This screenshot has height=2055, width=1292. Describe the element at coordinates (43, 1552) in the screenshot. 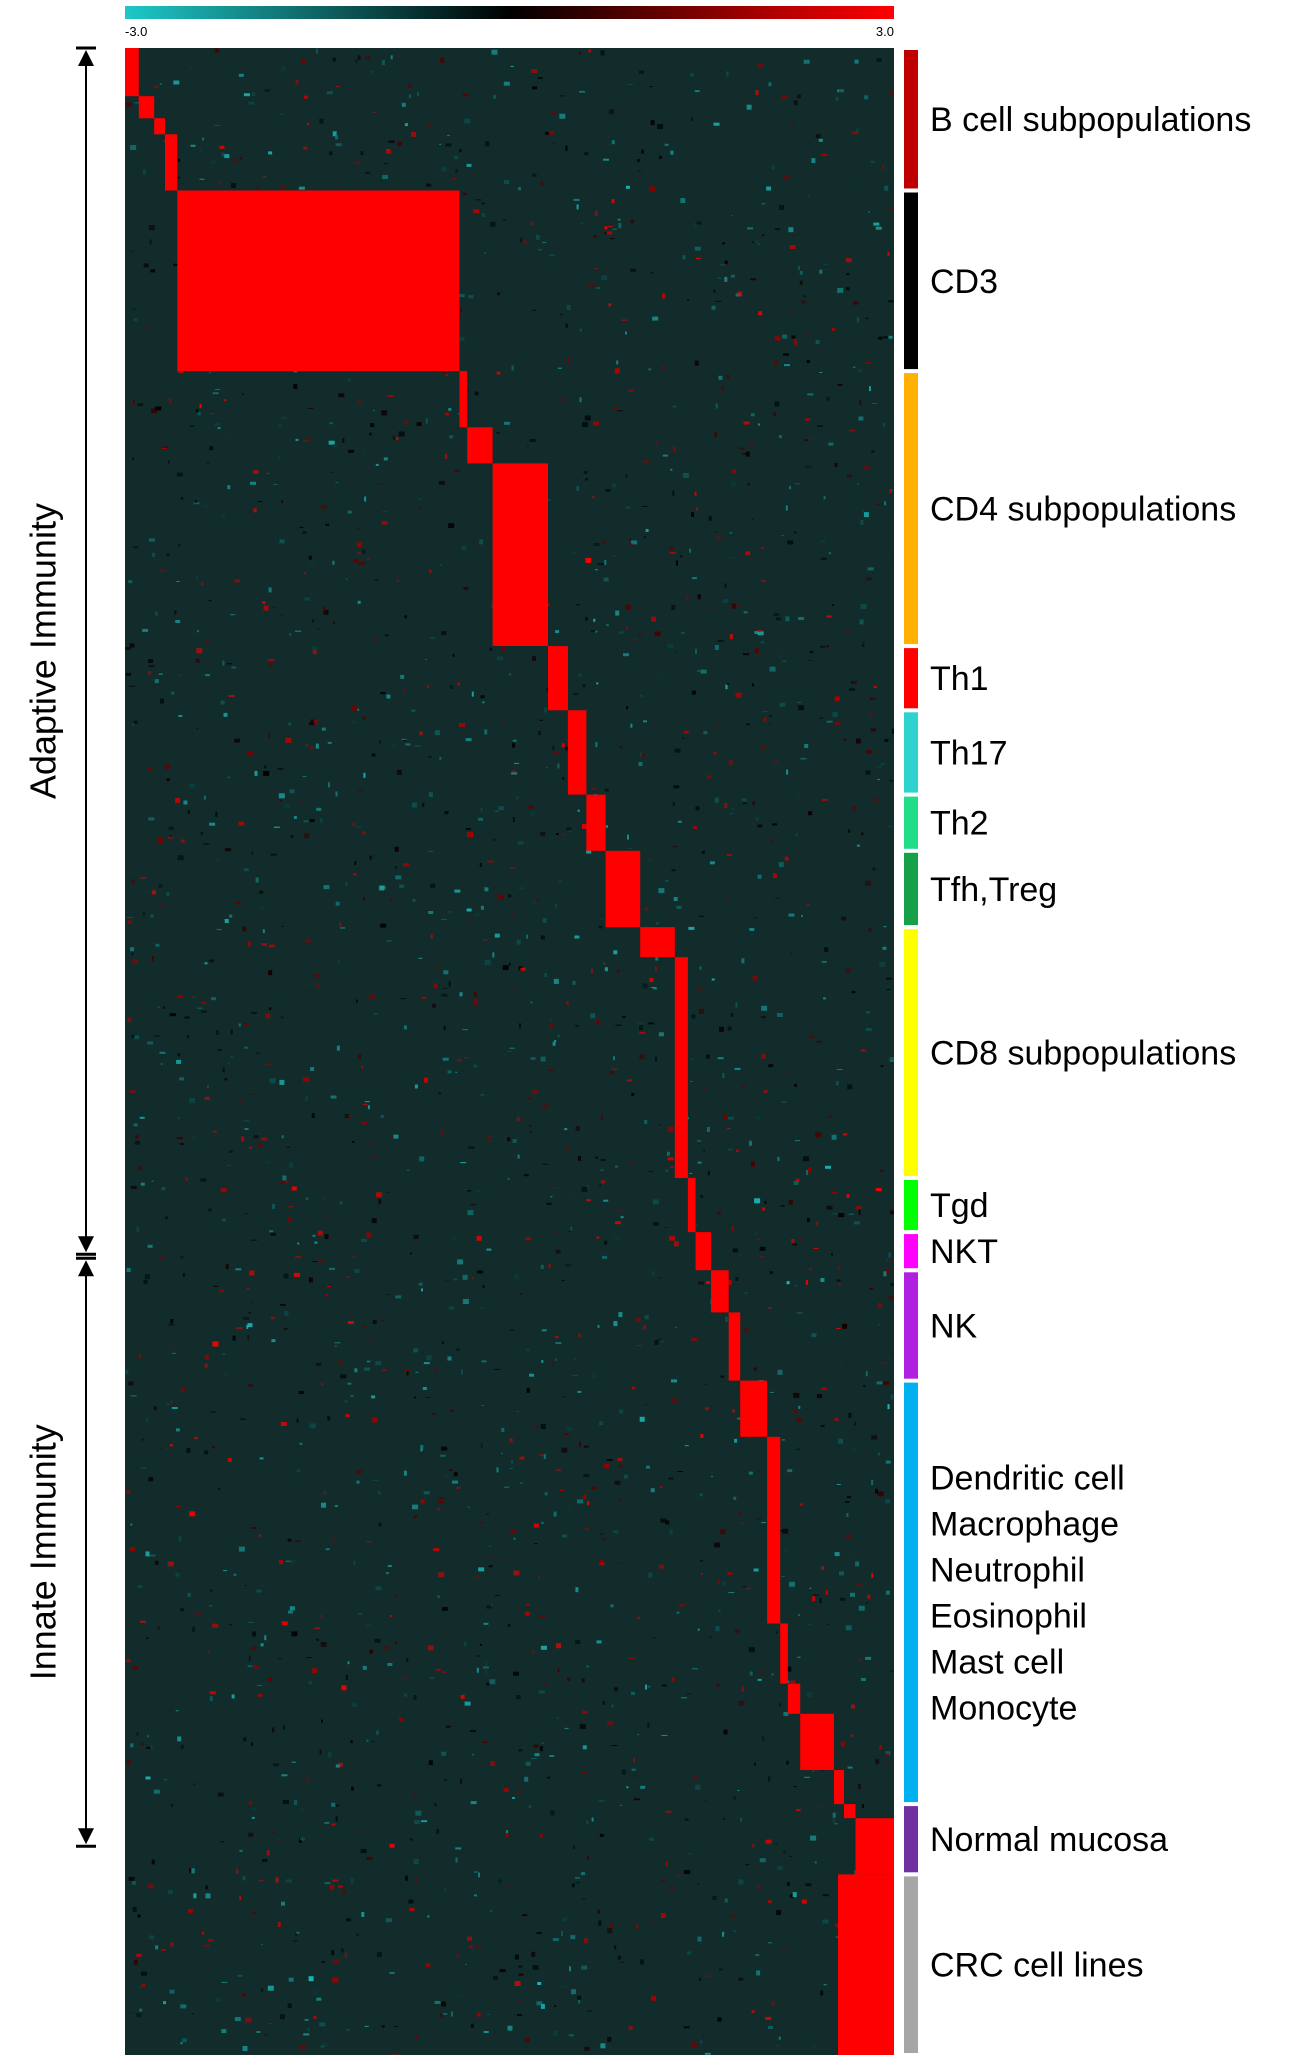

I see `immunity-group-label: Innate Immunity` at that location.